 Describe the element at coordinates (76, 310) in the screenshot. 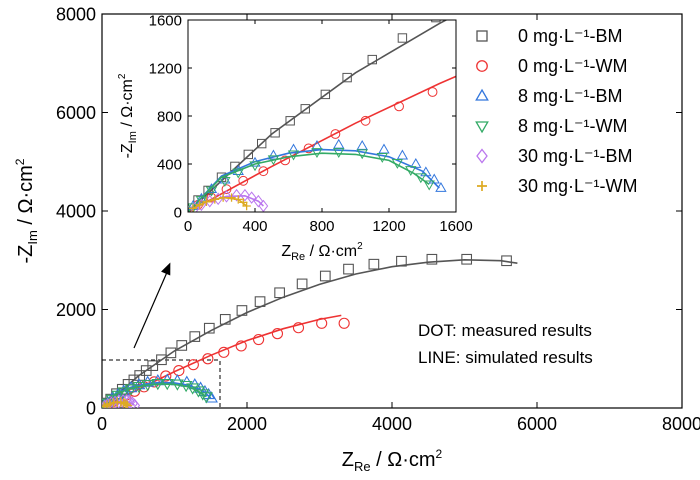

I see `main-y-tick-label: 2000` at that location.